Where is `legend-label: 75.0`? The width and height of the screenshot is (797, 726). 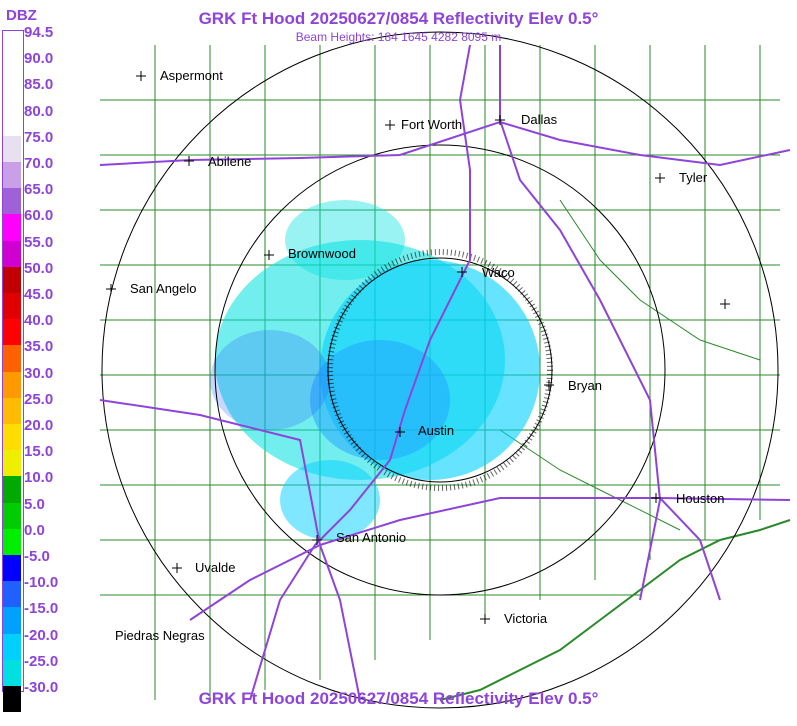
legend-label: 75.0 is located at coordinates (39, 137).